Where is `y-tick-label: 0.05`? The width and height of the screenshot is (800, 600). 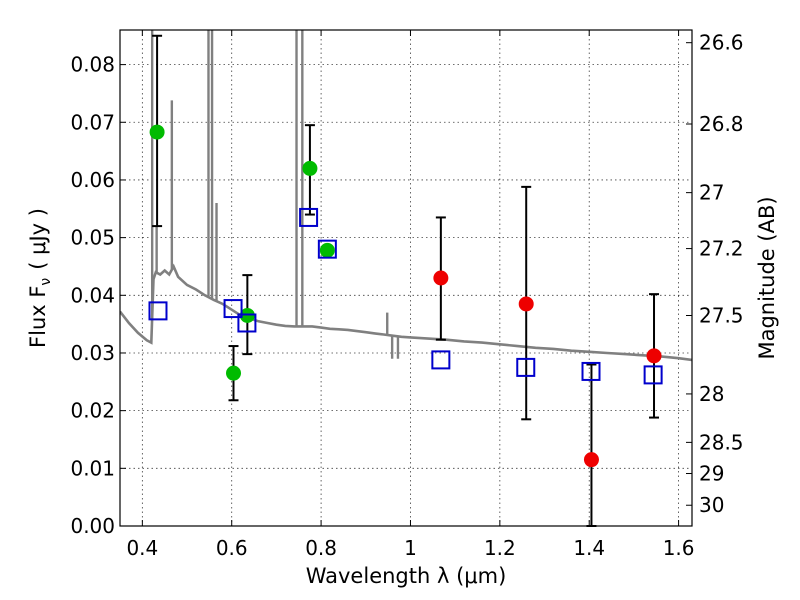
y-tick-label: 0.05 is located at coordinates (92, 238).